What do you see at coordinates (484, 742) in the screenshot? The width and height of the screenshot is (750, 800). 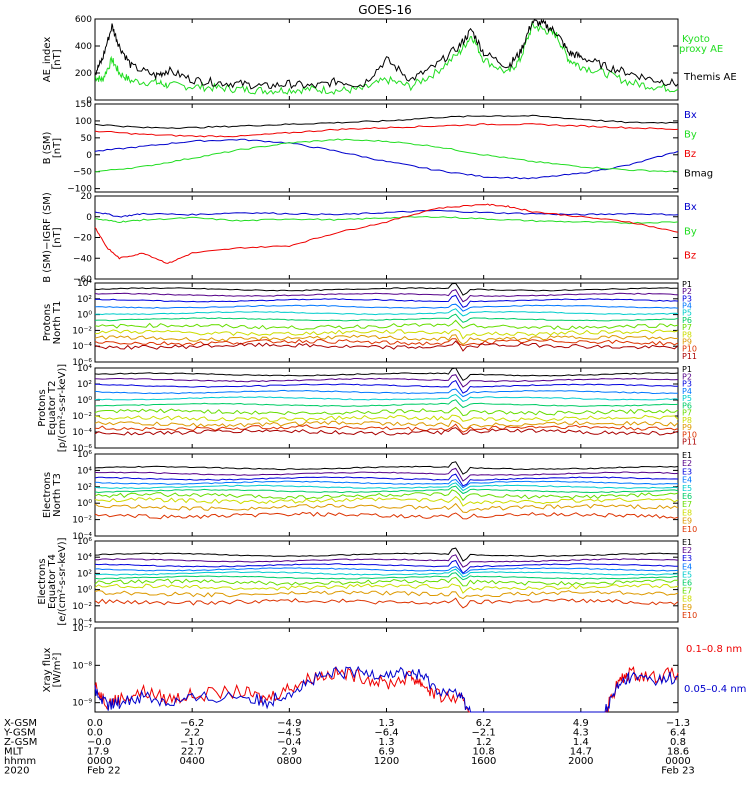 I see `xaxis-value: 1.2` at bounding box center [484, 742].